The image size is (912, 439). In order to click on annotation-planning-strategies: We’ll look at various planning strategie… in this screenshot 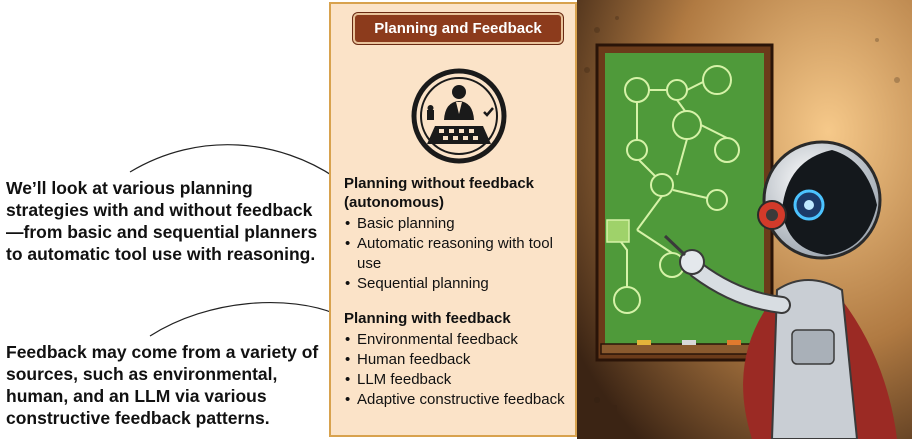, I will do `click(162, 221)`.